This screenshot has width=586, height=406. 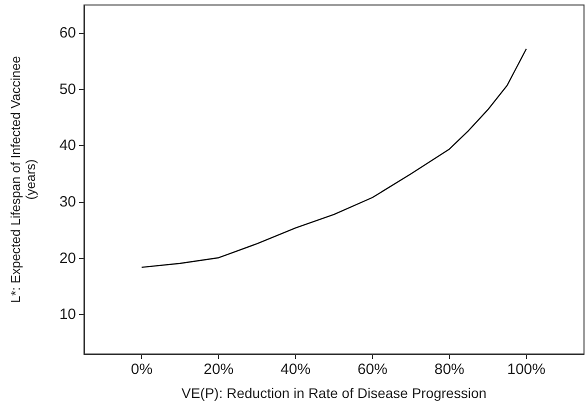 I want to click on x-axis-title: VE(P): Reduction in Rate of Disease Progression, so click(x=334, y=393).